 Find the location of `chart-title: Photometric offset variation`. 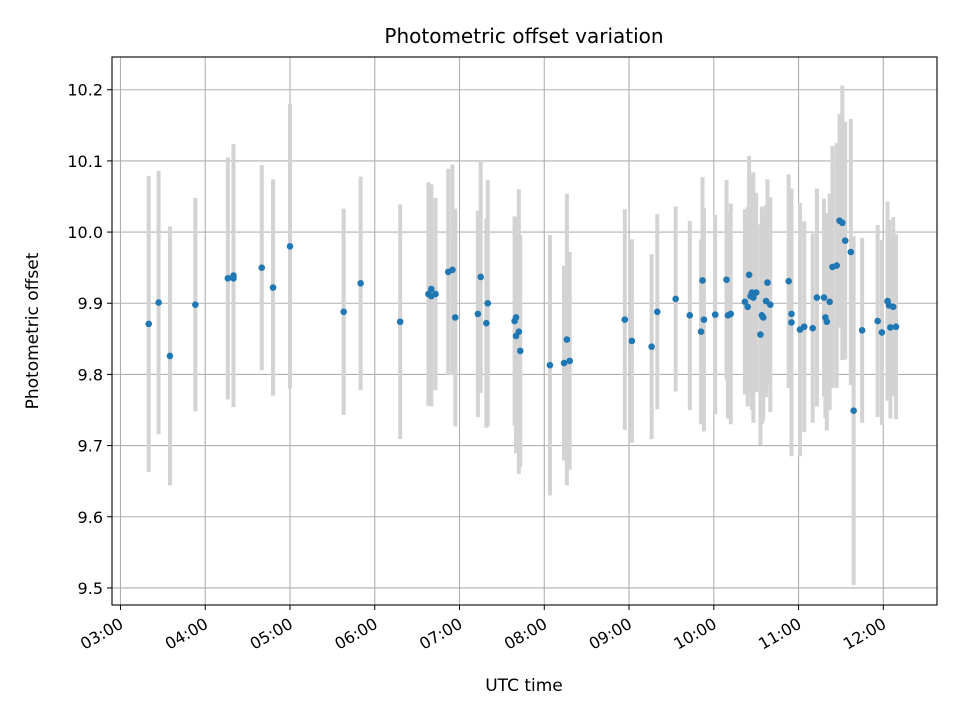

chart-title: Photometric offset variation is located at coordinates (523, 36).